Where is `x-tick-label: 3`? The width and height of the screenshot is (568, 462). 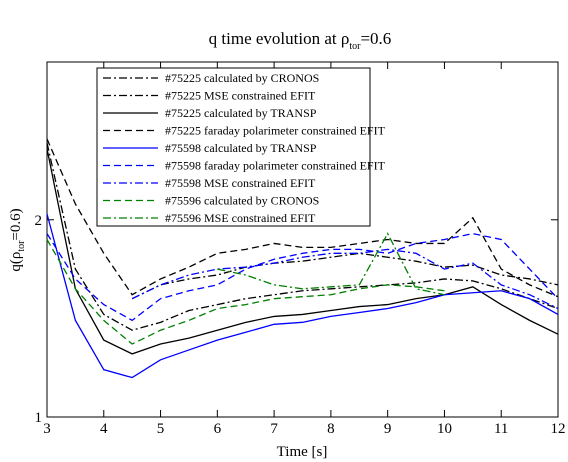
x-tick-label: 3 is located at coordinates (47, 429).